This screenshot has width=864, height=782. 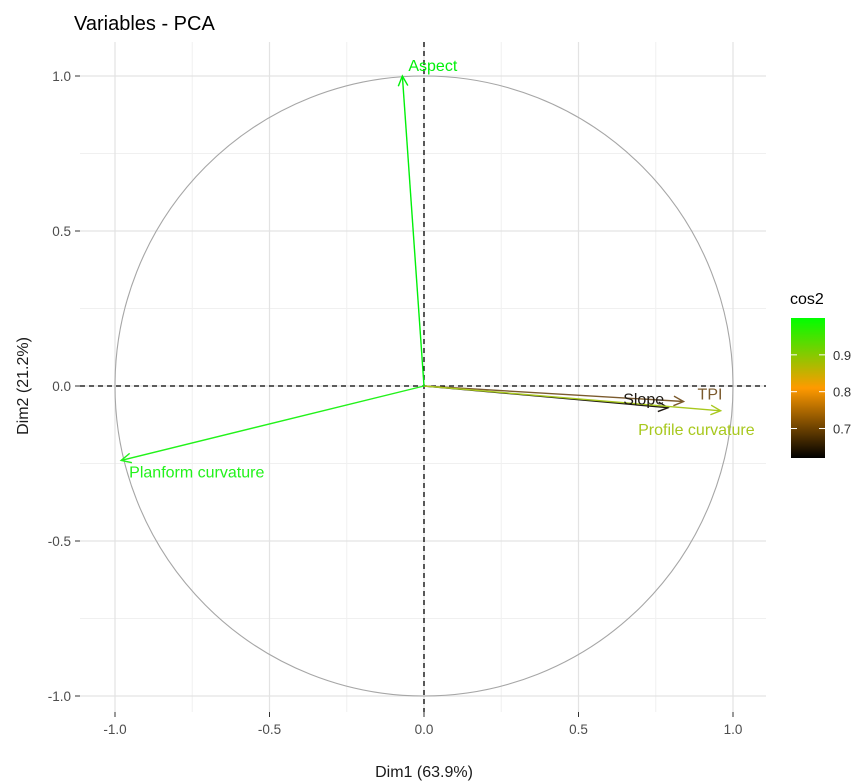 I want to click on y-tick-label: 0.0, so click(x=61, y=386).